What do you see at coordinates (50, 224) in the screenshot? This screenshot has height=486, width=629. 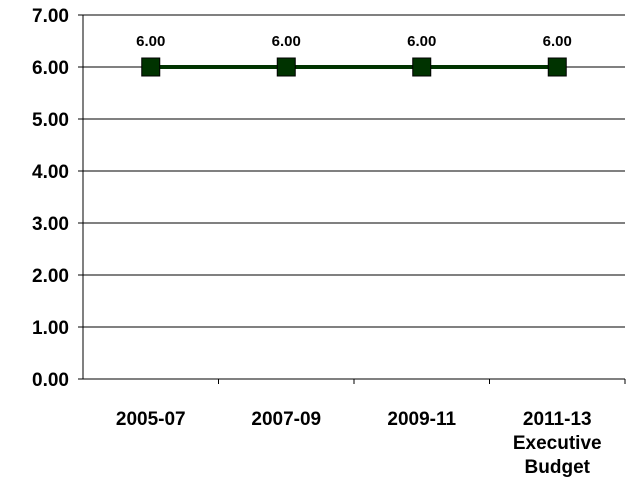 I see `y-tick-label: 3.00` at bounding box center [50, 224].